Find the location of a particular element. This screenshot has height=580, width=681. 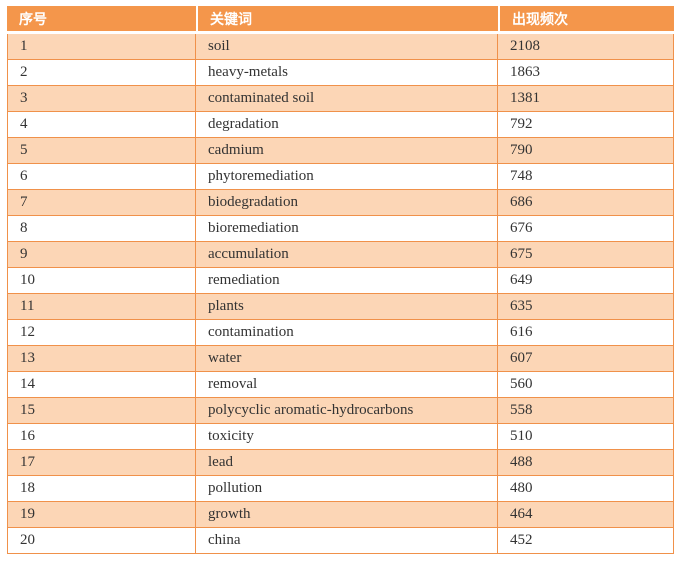

column-header-frequency: 出现频次 is located at coordinates (586, 20).